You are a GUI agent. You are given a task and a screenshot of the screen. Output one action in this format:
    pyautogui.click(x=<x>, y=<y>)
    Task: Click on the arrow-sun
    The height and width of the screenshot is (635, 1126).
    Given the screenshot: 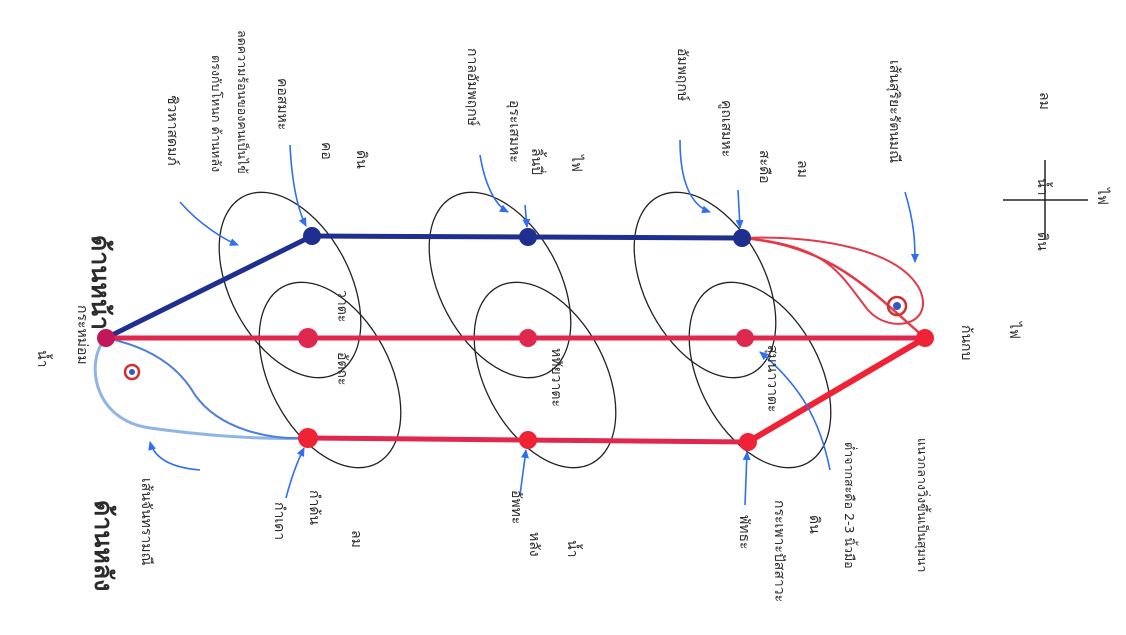 What is the action you would take?
    pyautogui.click(x=911, y=227)
    